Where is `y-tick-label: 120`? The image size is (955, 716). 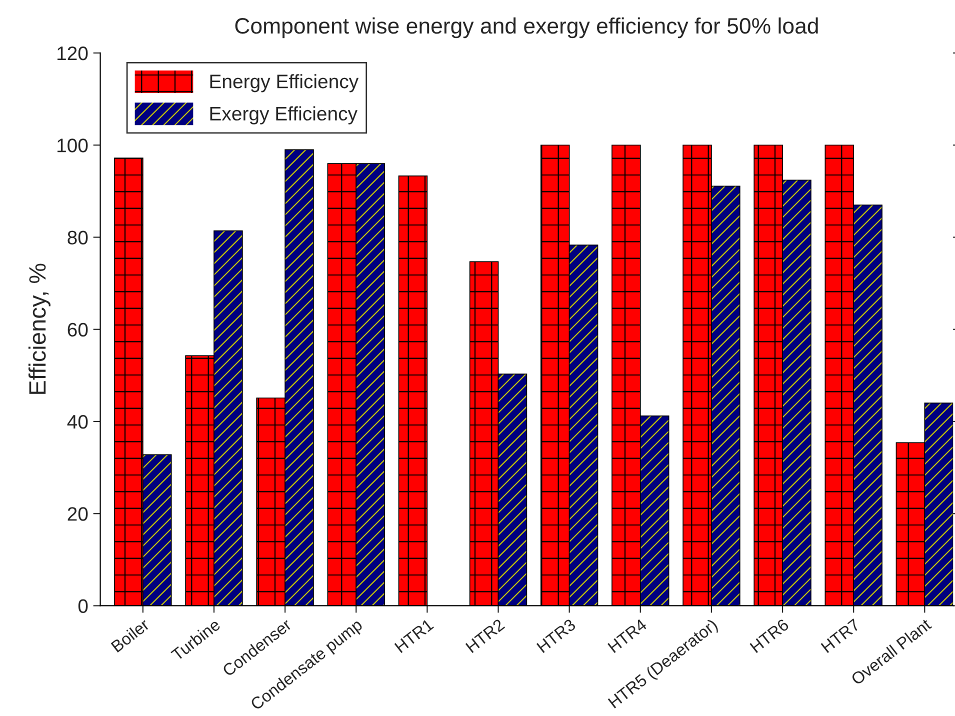 y-tick-label: 120 is located at coordinates (73, 53).